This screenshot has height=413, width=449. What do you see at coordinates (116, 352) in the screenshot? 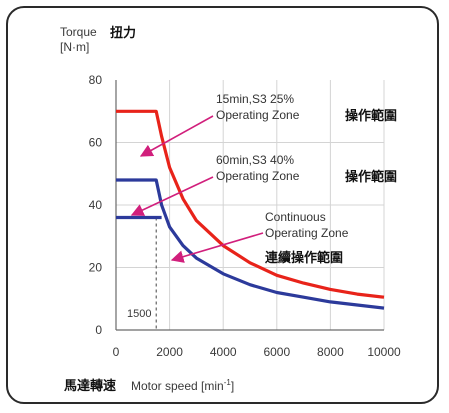
I see `x-tick-label: 0` at bounding box center [116, 352].